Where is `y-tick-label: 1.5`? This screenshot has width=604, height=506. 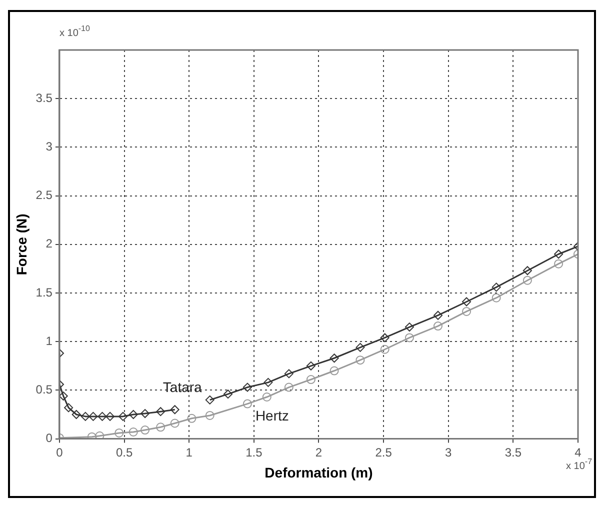 y-tick-label: 1.5 is located at coordinates (44, 292).